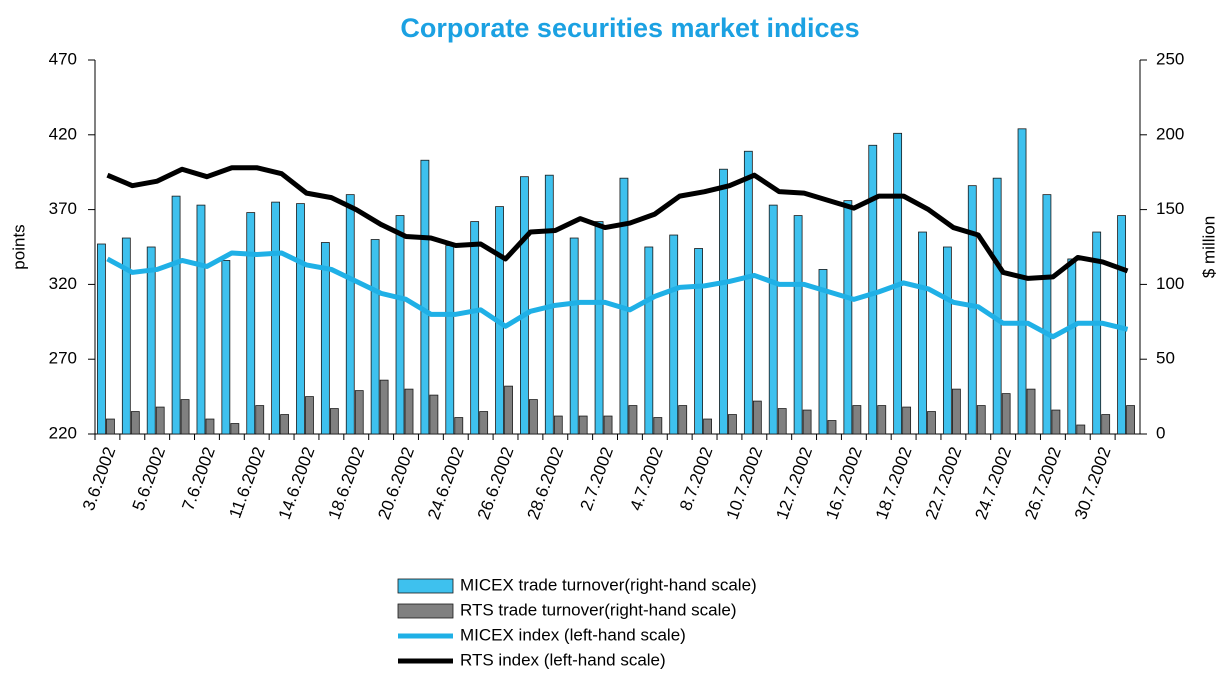 The image size is (1226, 685). What do you see at coordinates (246, 482) in the screenshot?
I see `x-tick-label: 11.6.2002` at bounding box center [246, 482].